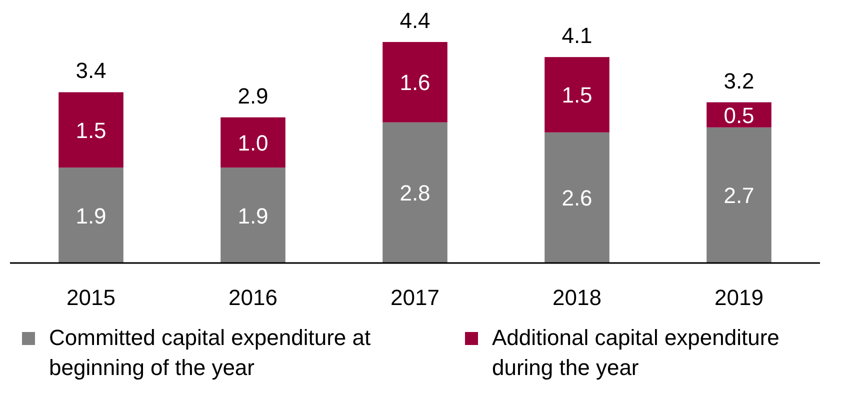  I want to click on total-label: 2.9, so click(253, 95).